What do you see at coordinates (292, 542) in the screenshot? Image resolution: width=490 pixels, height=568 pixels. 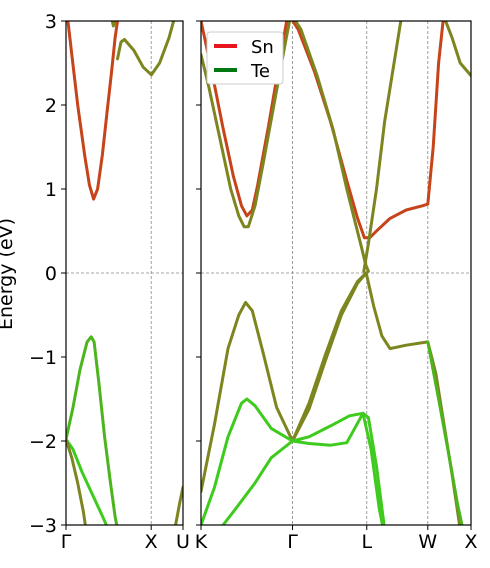 I see `x-tick-label-right-1: Γ` at bounding box center [292, 542].